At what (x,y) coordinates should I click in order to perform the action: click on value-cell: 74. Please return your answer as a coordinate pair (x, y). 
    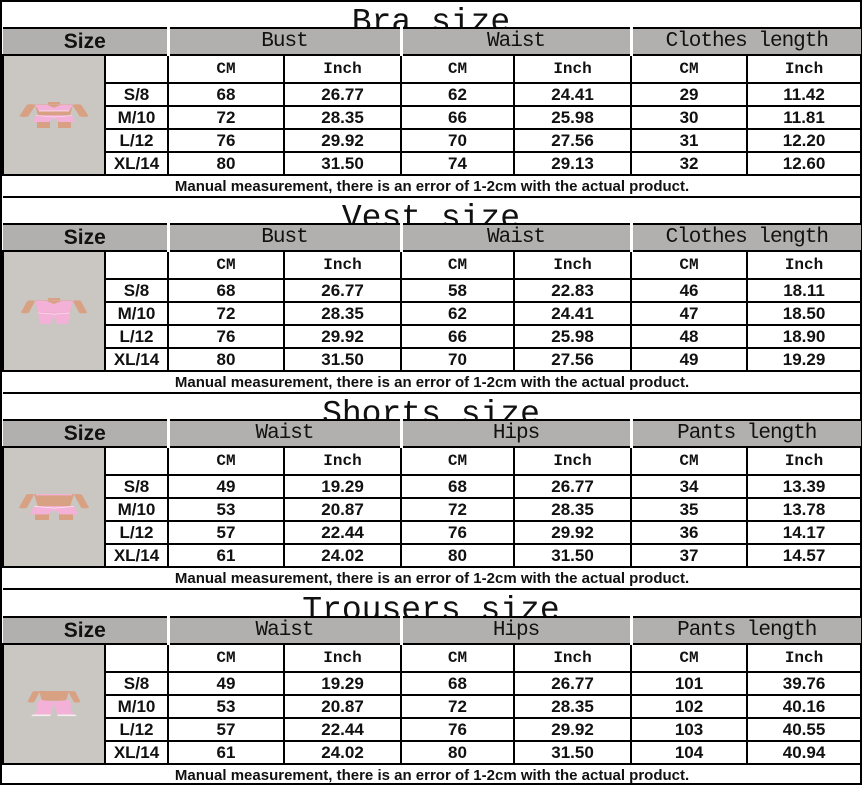
    Looking at the image, I should click on (458, 163).